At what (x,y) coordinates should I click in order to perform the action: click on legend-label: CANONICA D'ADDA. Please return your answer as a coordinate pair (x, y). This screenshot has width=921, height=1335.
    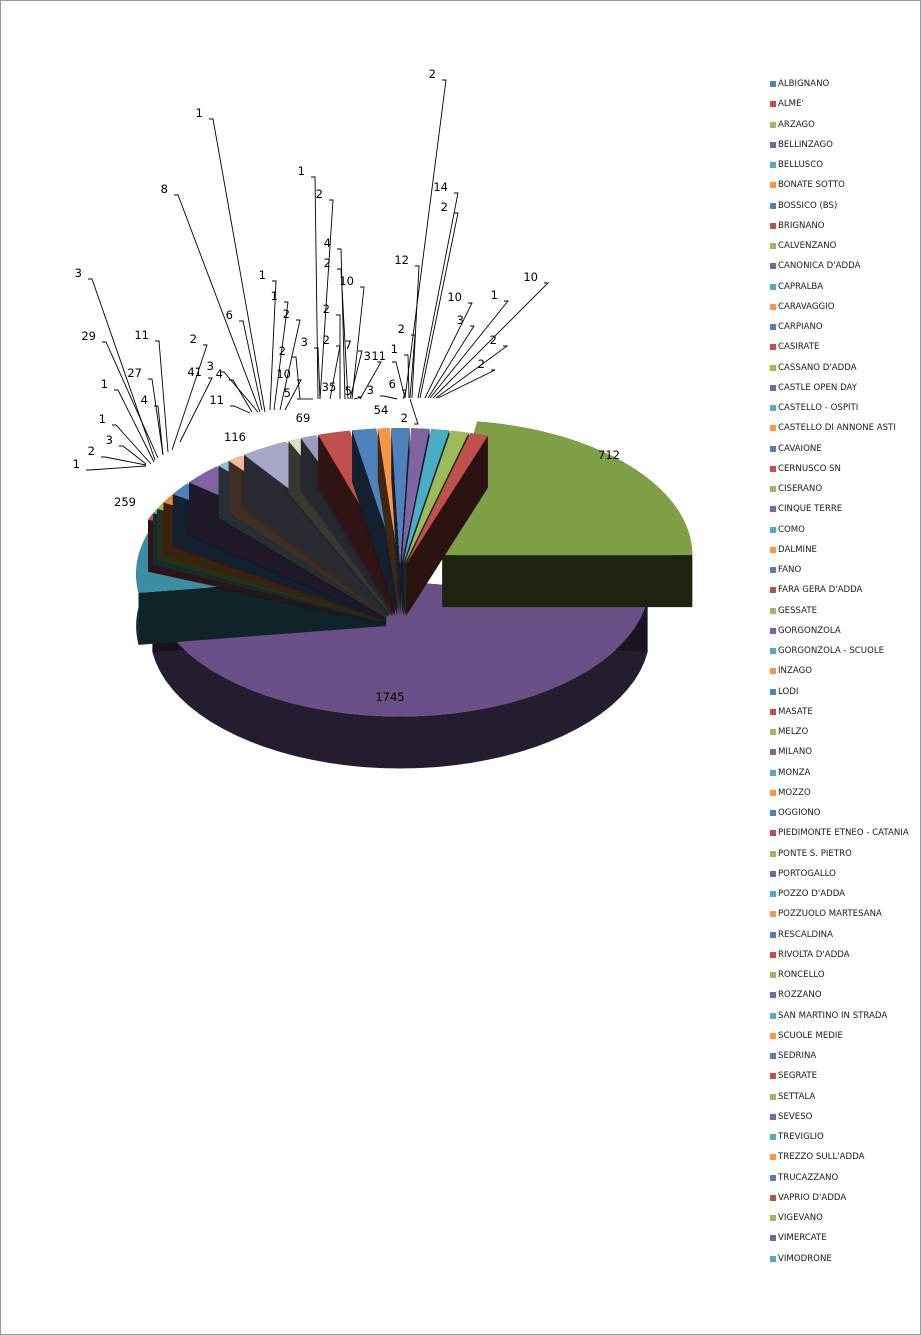
    Looking at the image, I should click on (819, 266).